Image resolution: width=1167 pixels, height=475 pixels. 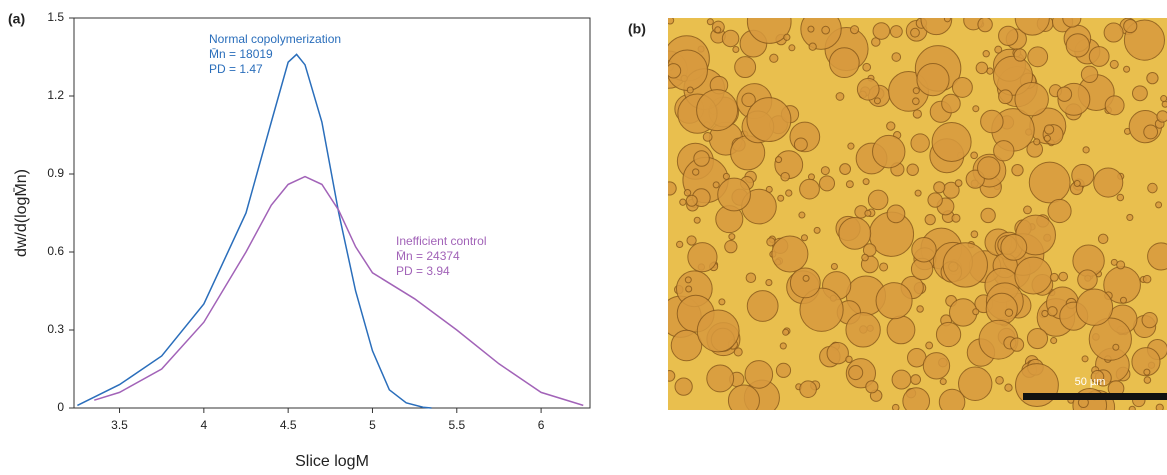 What do you see at coordinates (441, 241) in the screenshot?
I see `series-label: Inefficient control` at bounding box center [441, 241].